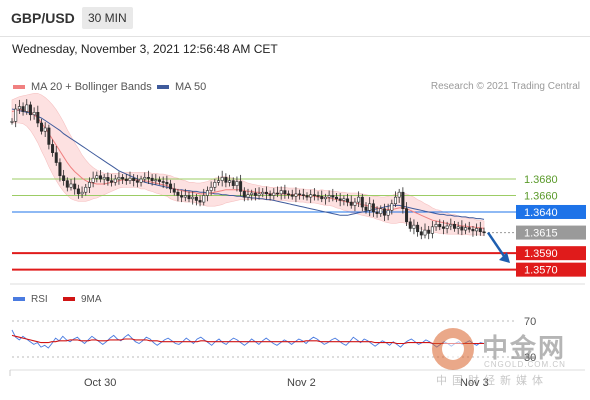 This screenshot has width=590, height=400. Describe the element at coordinates (91, 87) in the screenshot. I see `ma20-label: MA 20 + Bollinger Bands` at that location.